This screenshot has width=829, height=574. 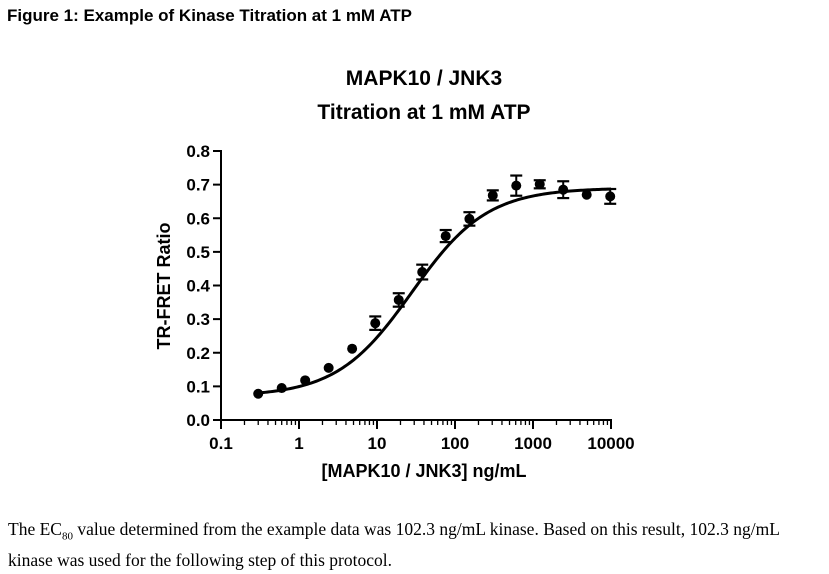 What do you see at coordinates (198, 386) in the screenshot?
I see `y-tick-label: 0.1` at bounding box center [198, 386].